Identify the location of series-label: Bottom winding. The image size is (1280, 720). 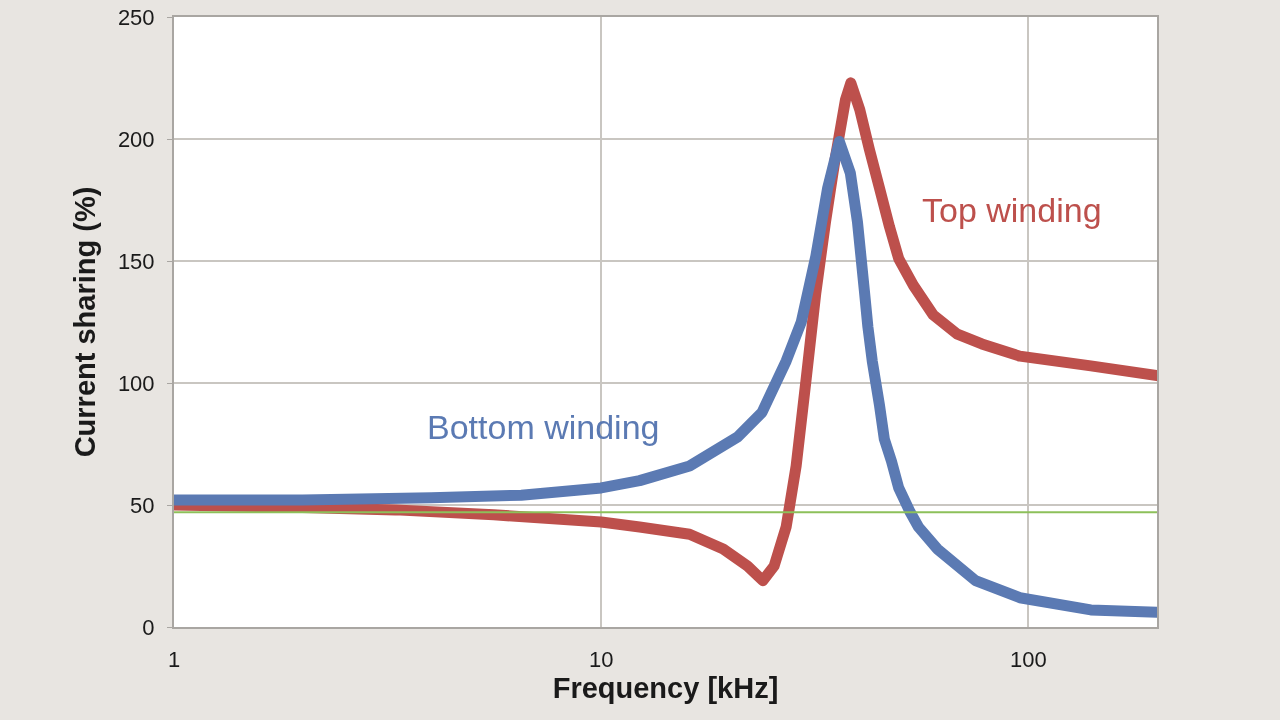
(543, 427).